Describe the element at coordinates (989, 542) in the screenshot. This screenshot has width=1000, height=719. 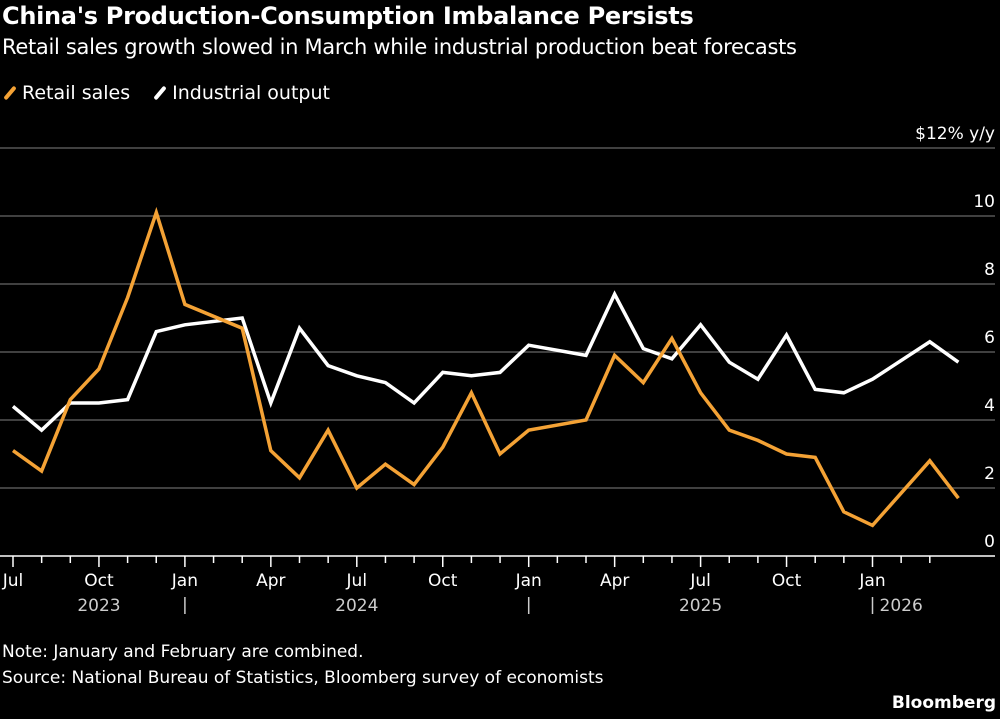
I see `y-tick-label: 0` at that location.